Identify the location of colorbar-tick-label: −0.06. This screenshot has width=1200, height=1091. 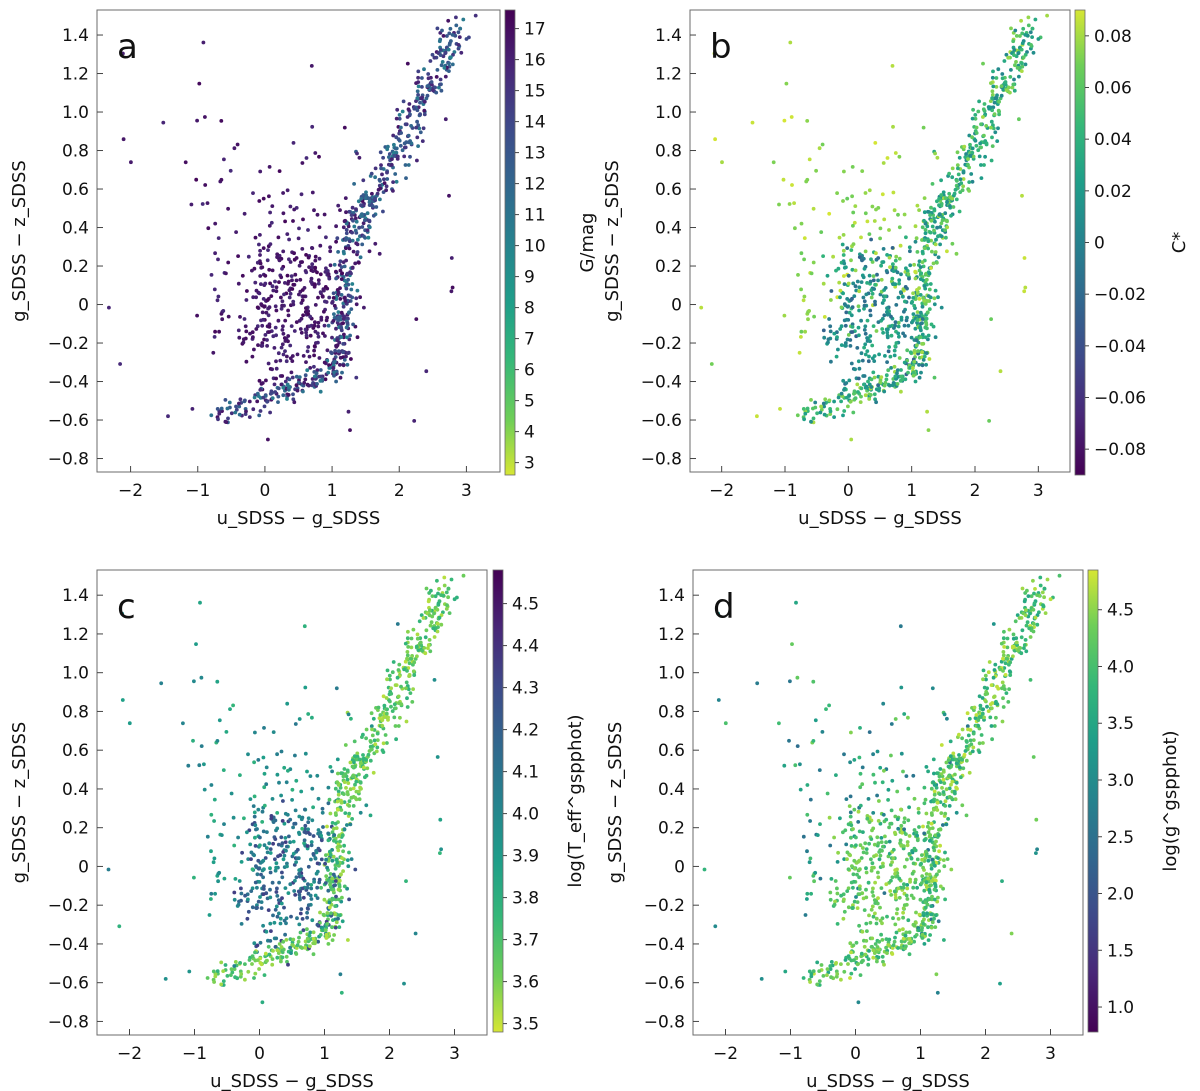
(1120, 399).